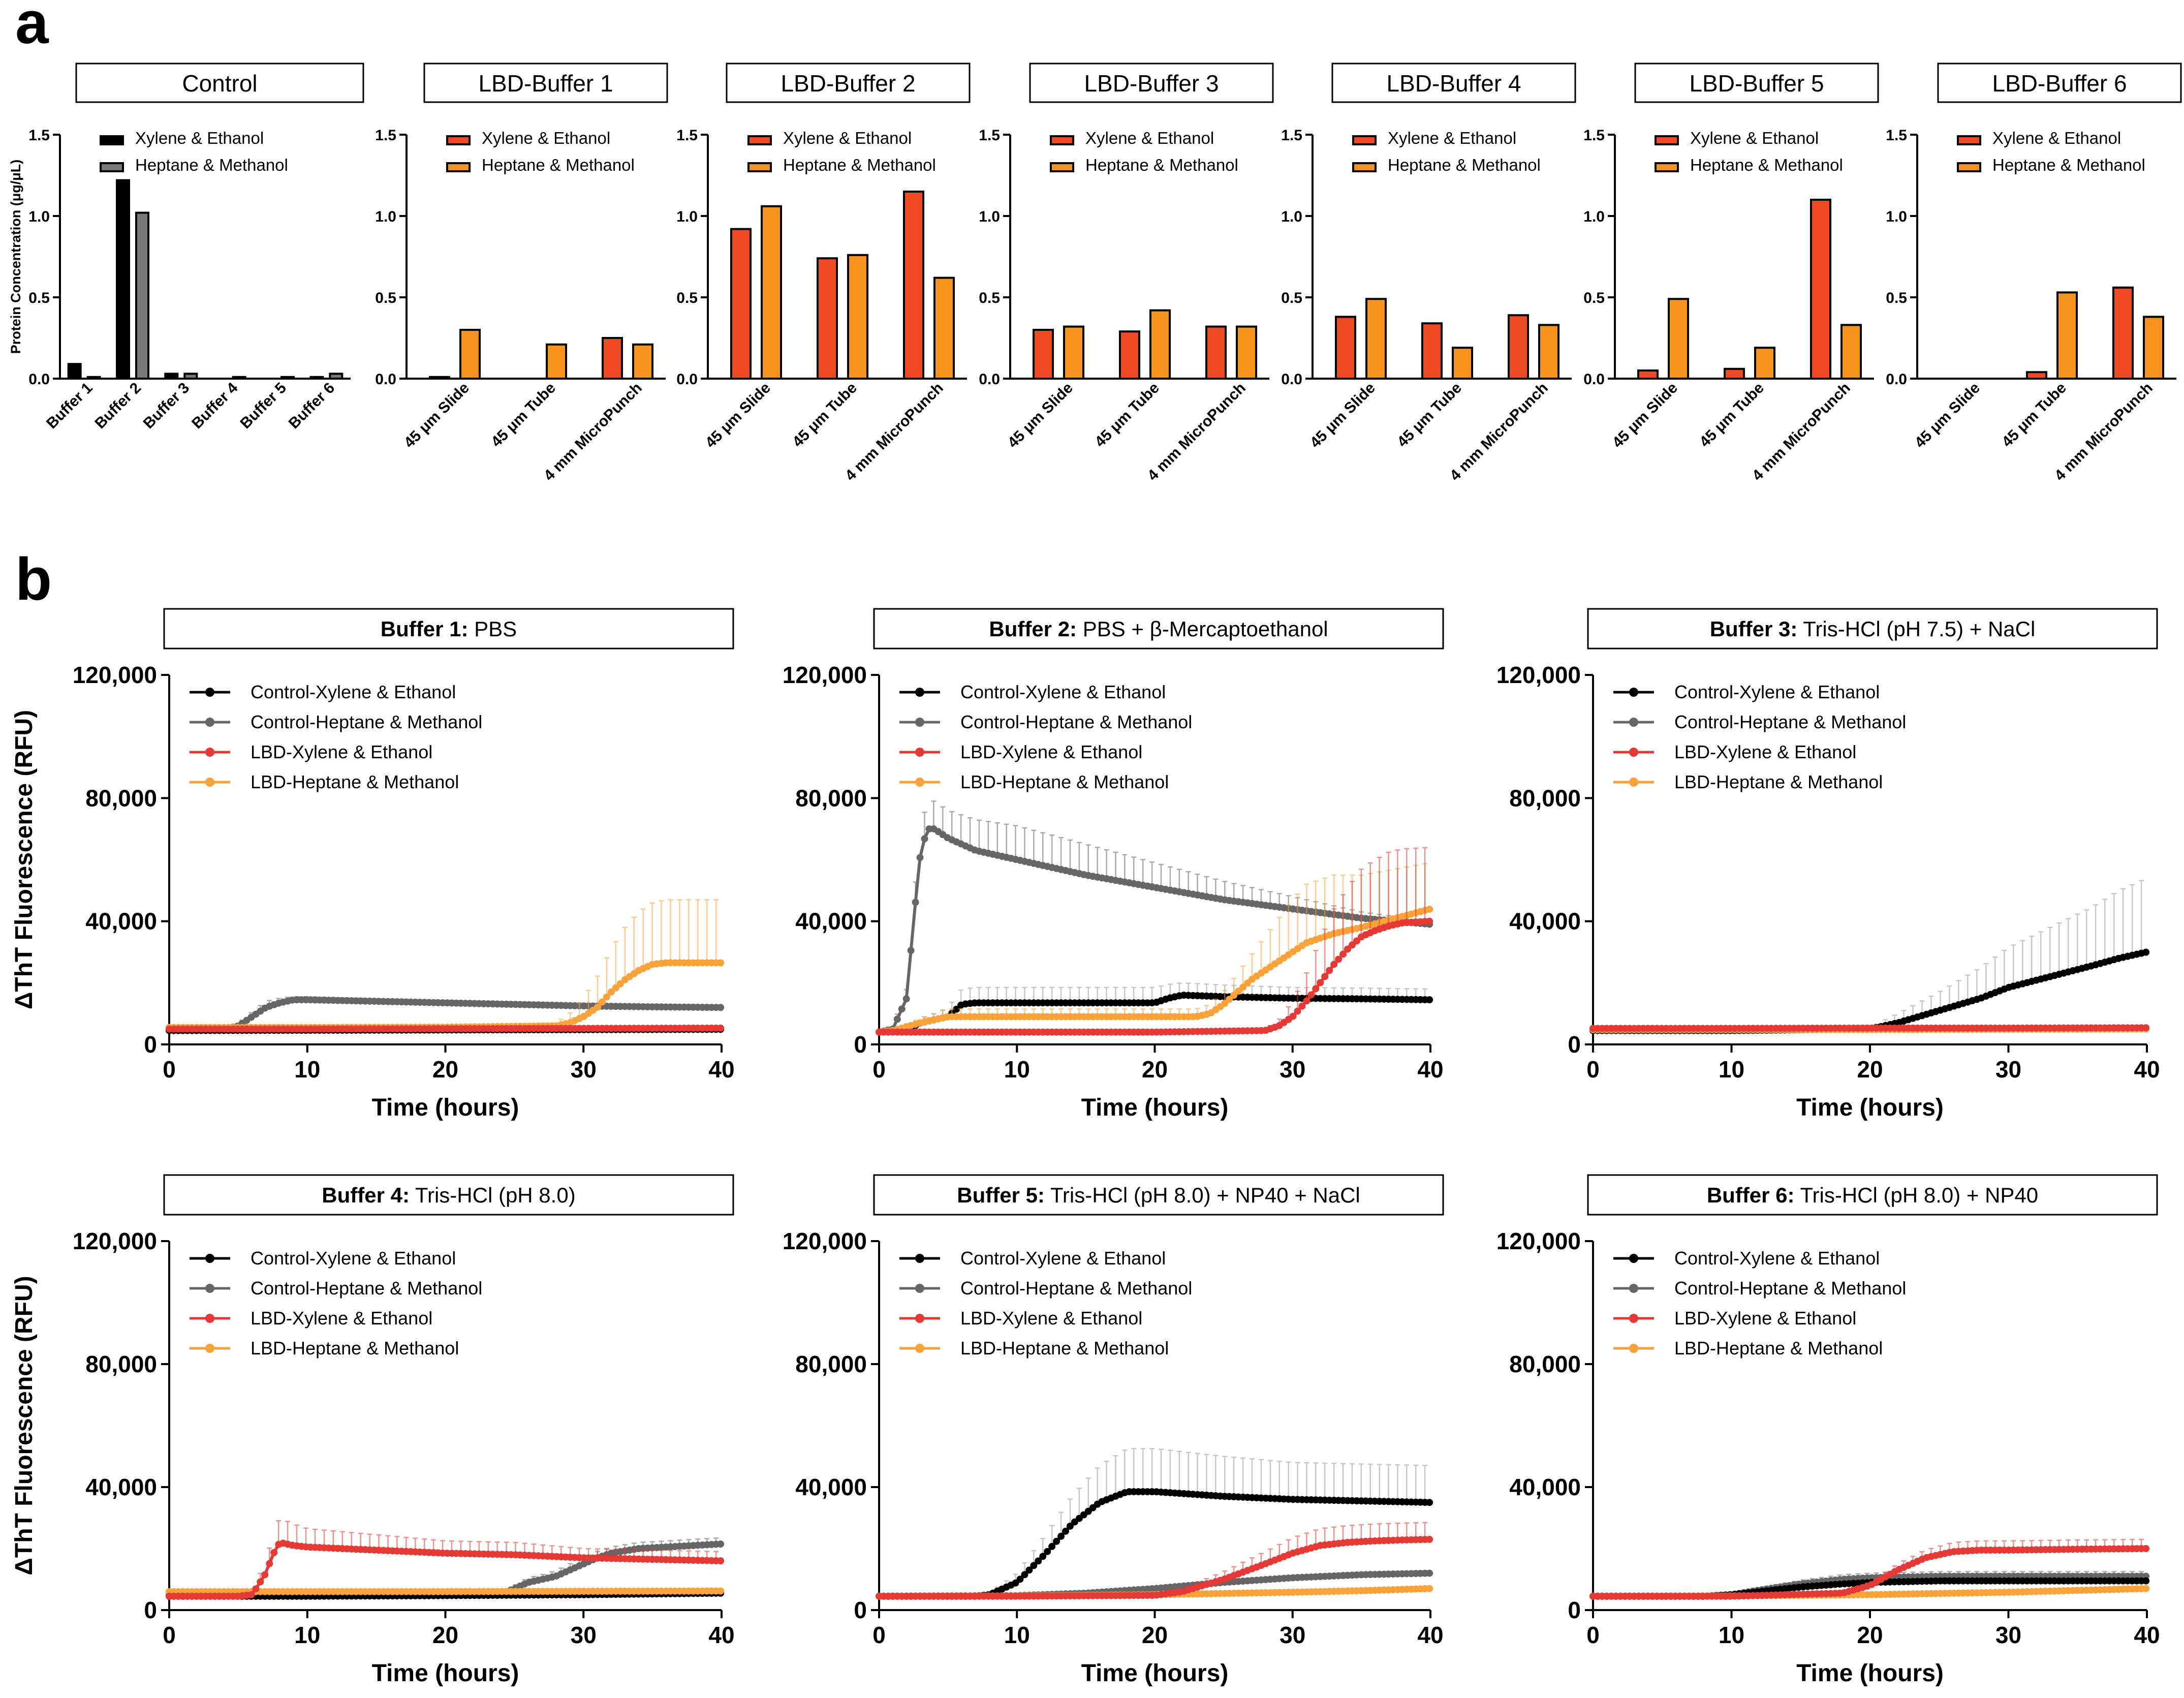  Describe the element at coordinates (15, 257) in the screenshot. I see `y-axis-label: Protein Concentration (μg/μL)` at that location.